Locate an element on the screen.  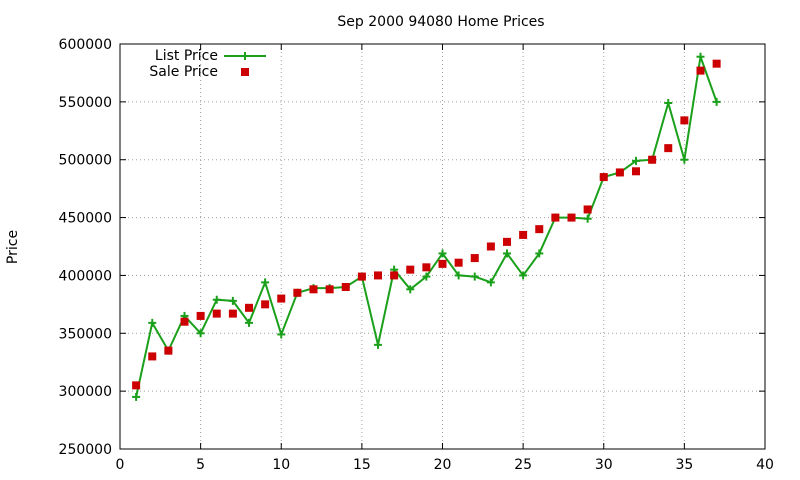
y-tick-label: 300000 is located at coordinates (85, 392).